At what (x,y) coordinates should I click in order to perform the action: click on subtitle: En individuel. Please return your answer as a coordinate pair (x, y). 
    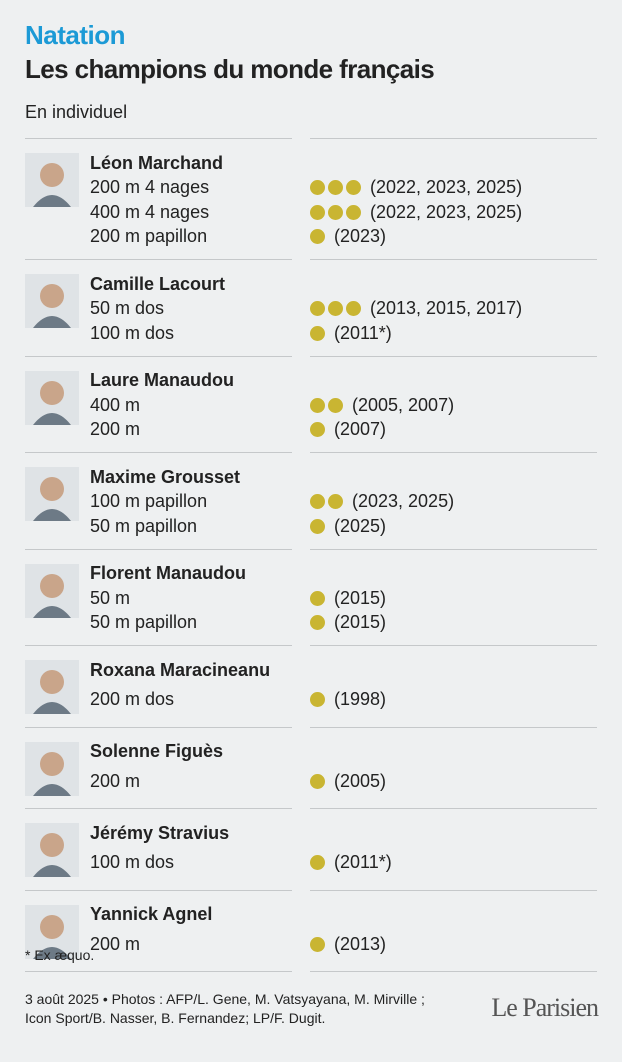
    Looking at the image, I should click on (76, 112).